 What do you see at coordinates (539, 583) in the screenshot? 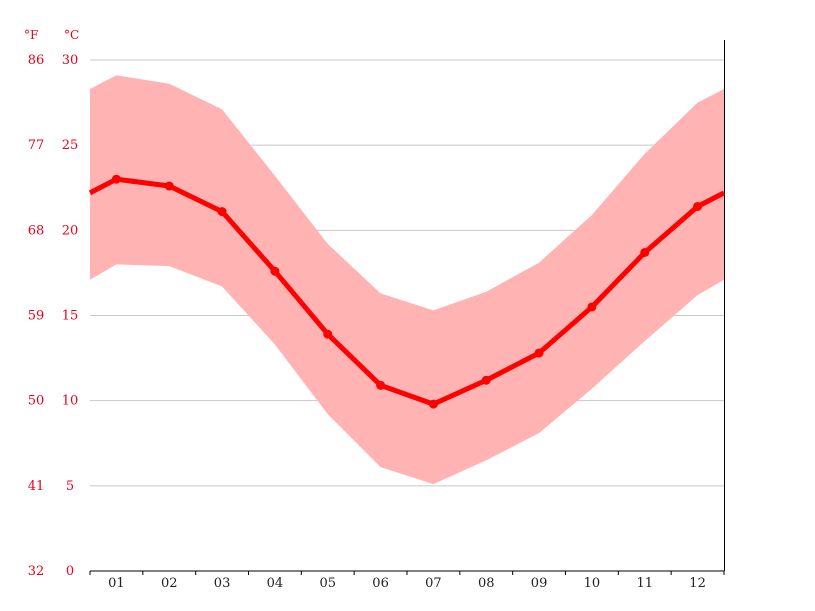
I see `x-tick-label: 09` at bounding box center [539, 583].